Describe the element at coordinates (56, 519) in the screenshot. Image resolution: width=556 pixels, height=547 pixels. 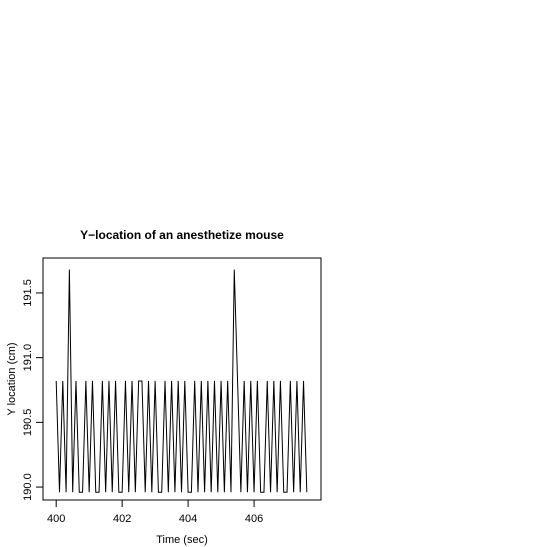
I see `x-tick-label: 400` at that location.